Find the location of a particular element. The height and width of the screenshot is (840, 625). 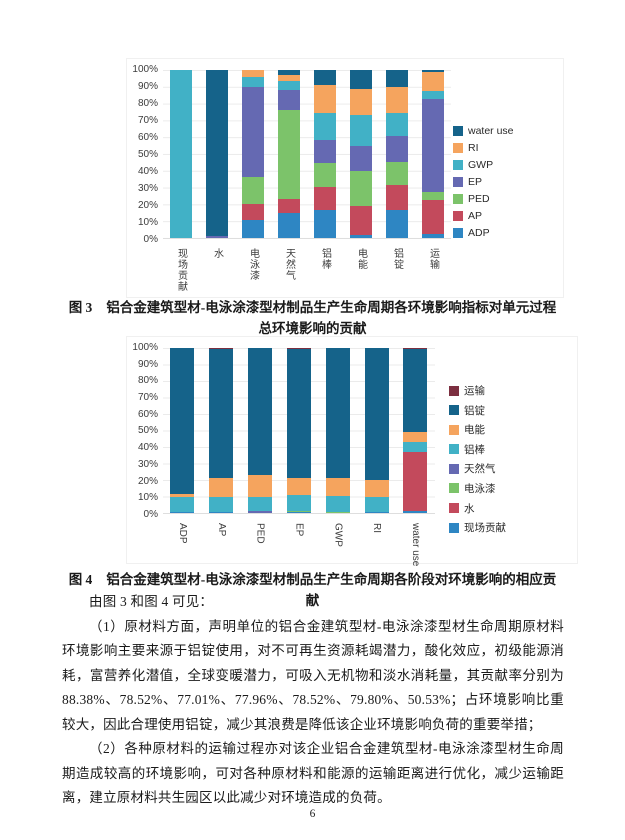

x-axis-label-AP: AP is located at coordinates (221, 530).